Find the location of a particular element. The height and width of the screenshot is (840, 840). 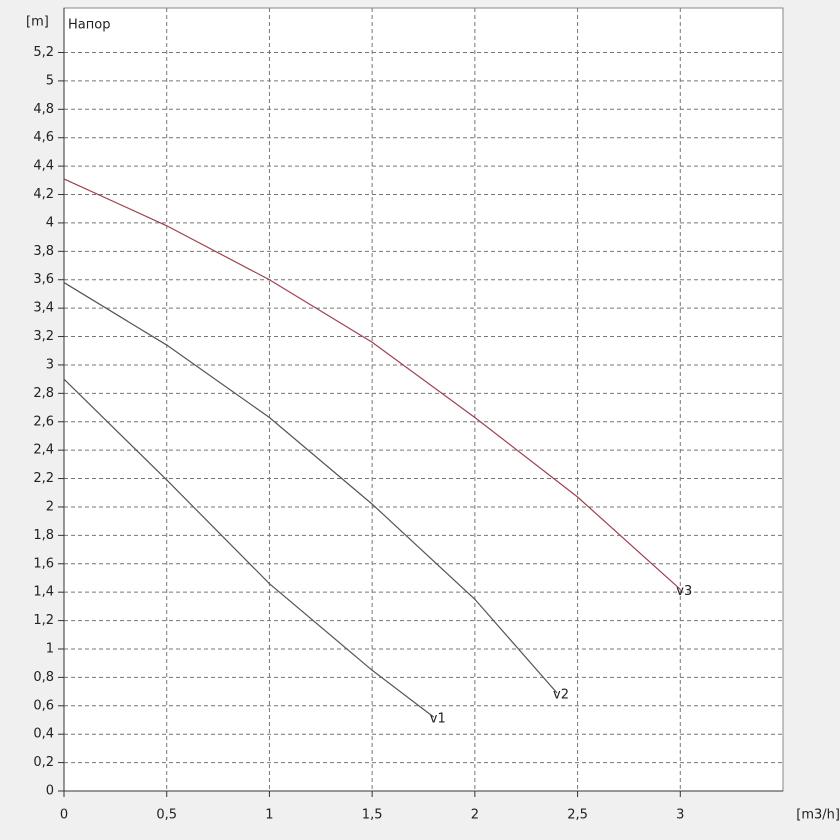

y-tick-label: 0,2 is located at coordinates (43, 762).